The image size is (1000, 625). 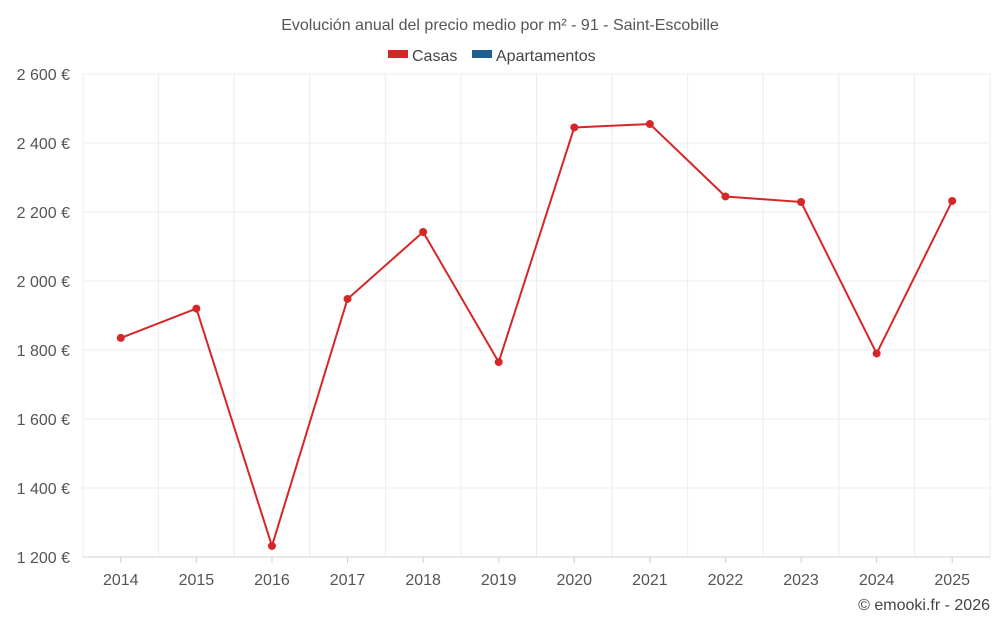 What do you see at coordinates (43, 489) in the screenshot?
I see `y-tick-label: 1 400 €` at bounding box center [43, 489].